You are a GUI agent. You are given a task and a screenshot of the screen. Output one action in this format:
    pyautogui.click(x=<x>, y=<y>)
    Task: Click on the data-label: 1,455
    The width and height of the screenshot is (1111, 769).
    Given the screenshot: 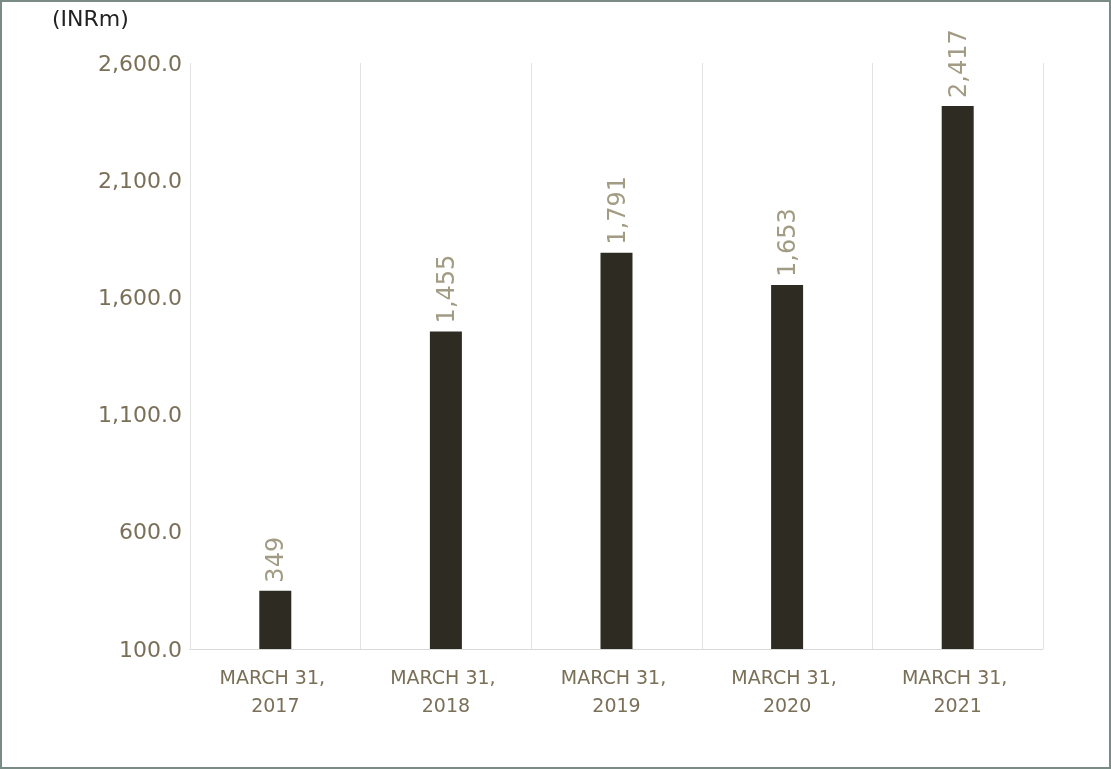 What is the action you would take?
    pyautogui.click(x=445, y=289)
    